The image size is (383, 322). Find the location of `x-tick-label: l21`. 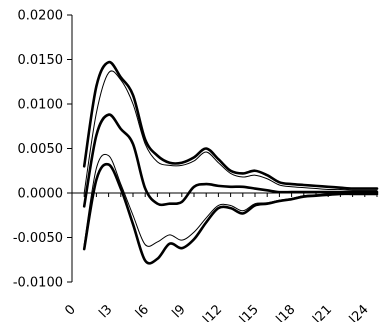

x-tick-label: l21 is located at coordinates (322, 312).